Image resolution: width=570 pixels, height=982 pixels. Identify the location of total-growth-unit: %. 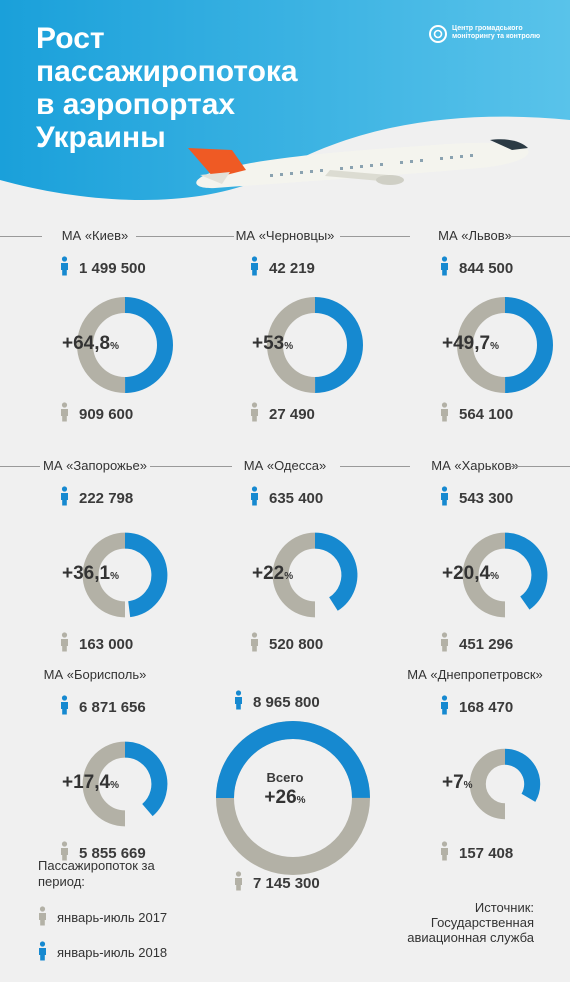
(301, 800).